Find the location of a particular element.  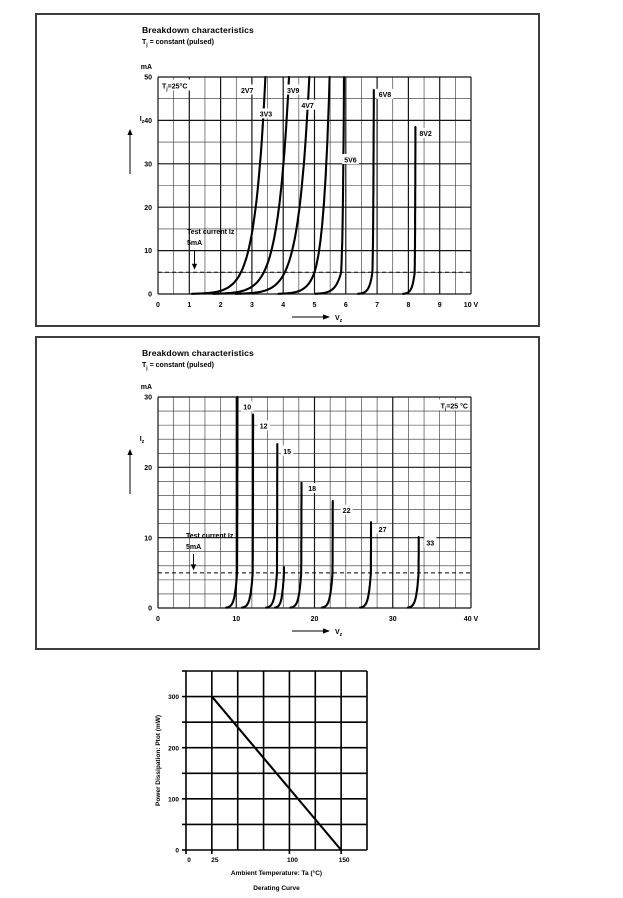

derating-line is located at coordinates (276, 773).